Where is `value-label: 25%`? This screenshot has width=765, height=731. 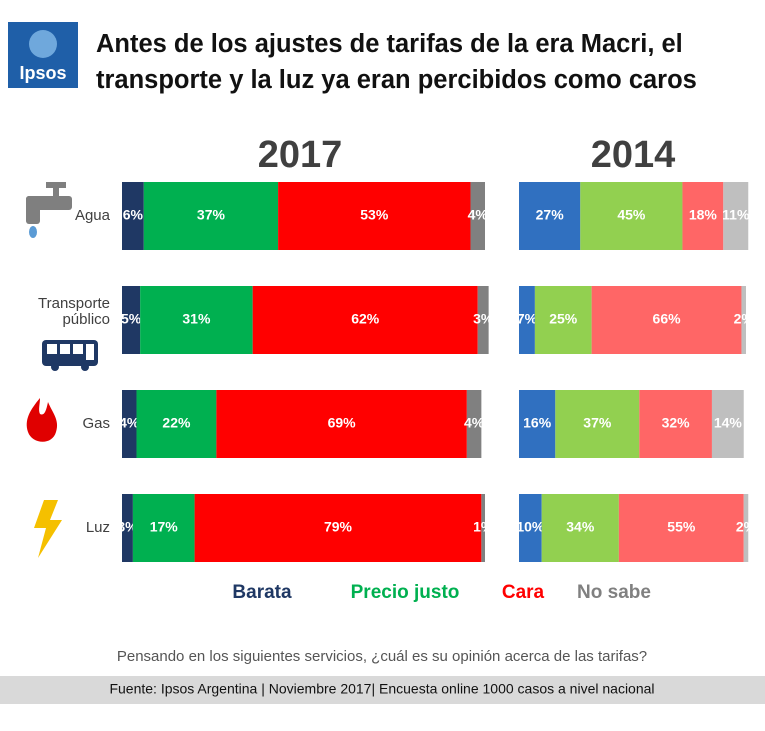
value-label: 25% is located at coordinates (563, 319).